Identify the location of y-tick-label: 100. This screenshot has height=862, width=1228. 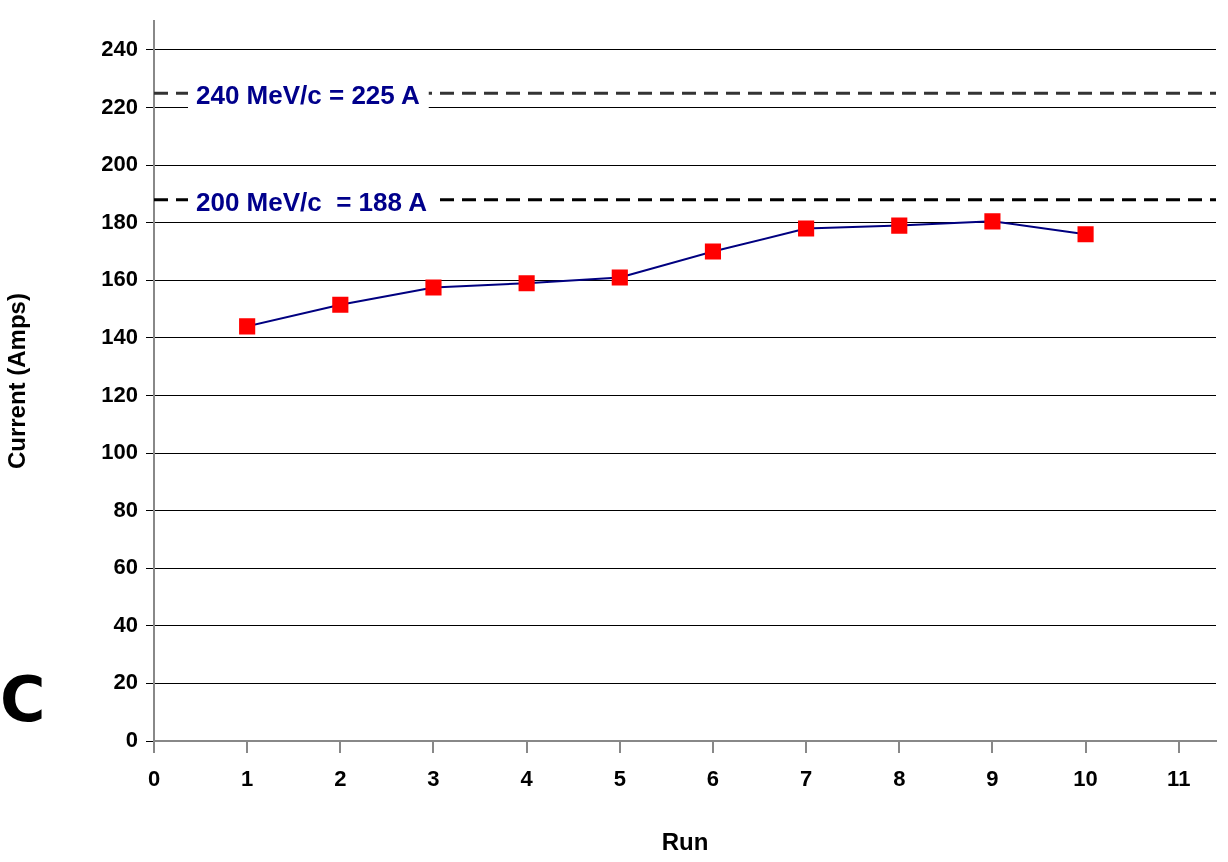
(119, 452).